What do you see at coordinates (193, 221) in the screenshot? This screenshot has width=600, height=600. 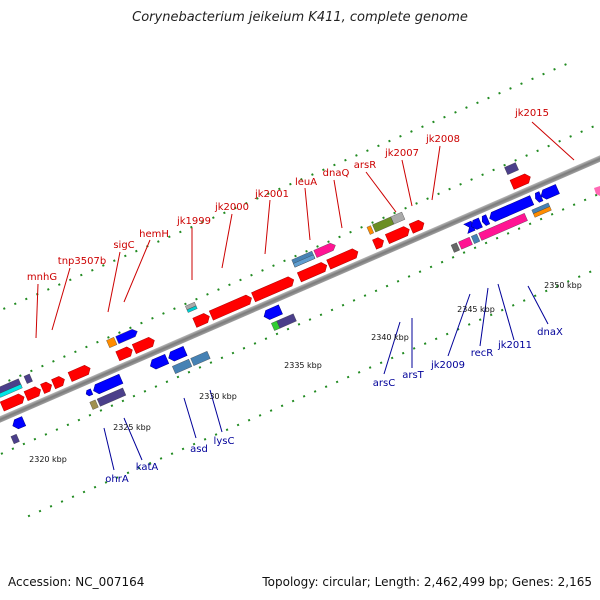 I see `label-jk1999: jk1999` at bounding box center [193, 221].